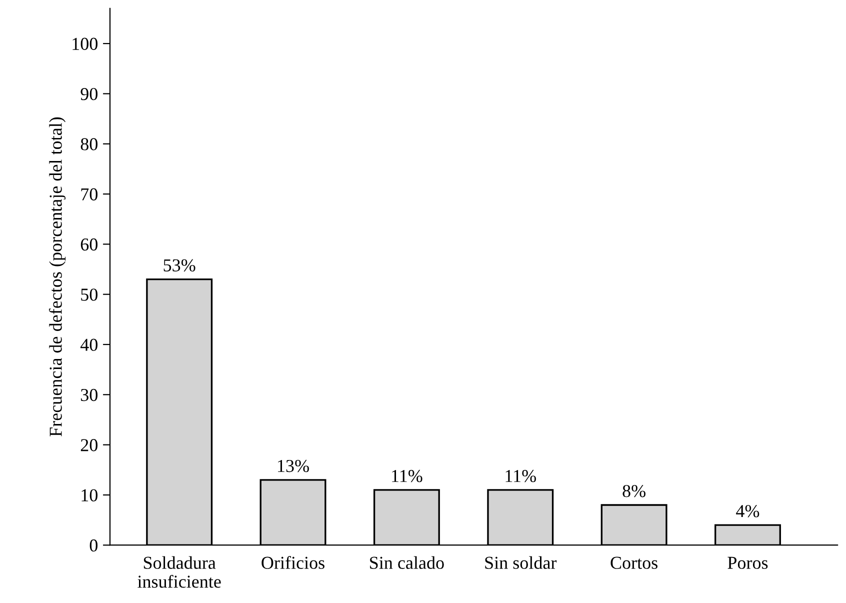  What do you see at coordinates (89, 244) in the screenshot?
I see `y-tick-label: 60` at bounding box center [89, 244].